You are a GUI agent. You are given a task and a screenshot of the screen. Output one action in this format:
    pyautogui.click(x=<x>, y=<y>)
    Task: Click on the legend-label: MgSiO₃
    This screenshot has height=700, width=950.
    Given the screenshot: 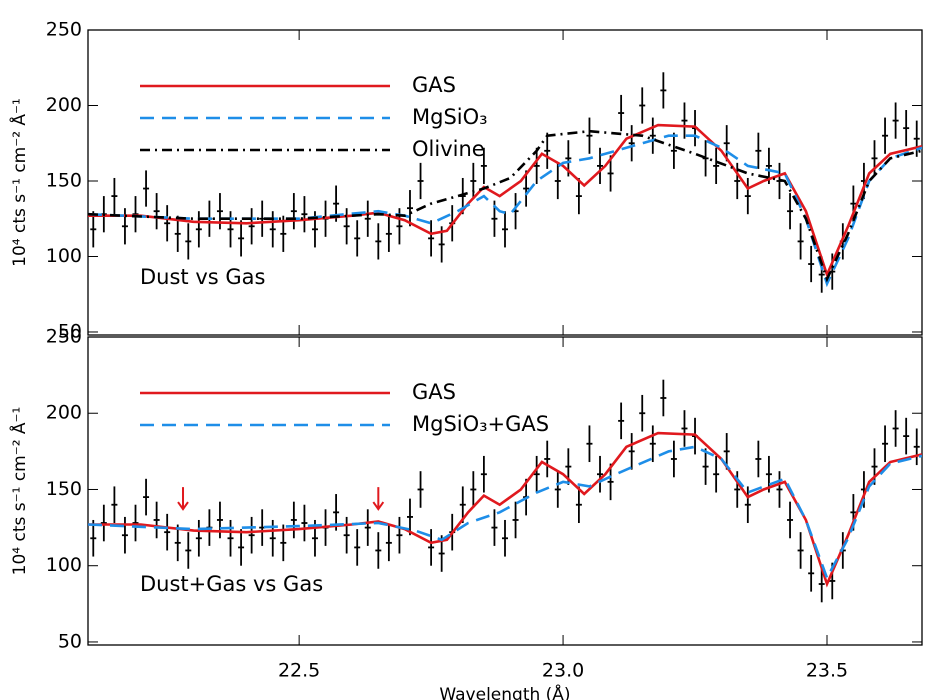 What is the action you would take?
    pyautogui.click(x=450, y=117)
    